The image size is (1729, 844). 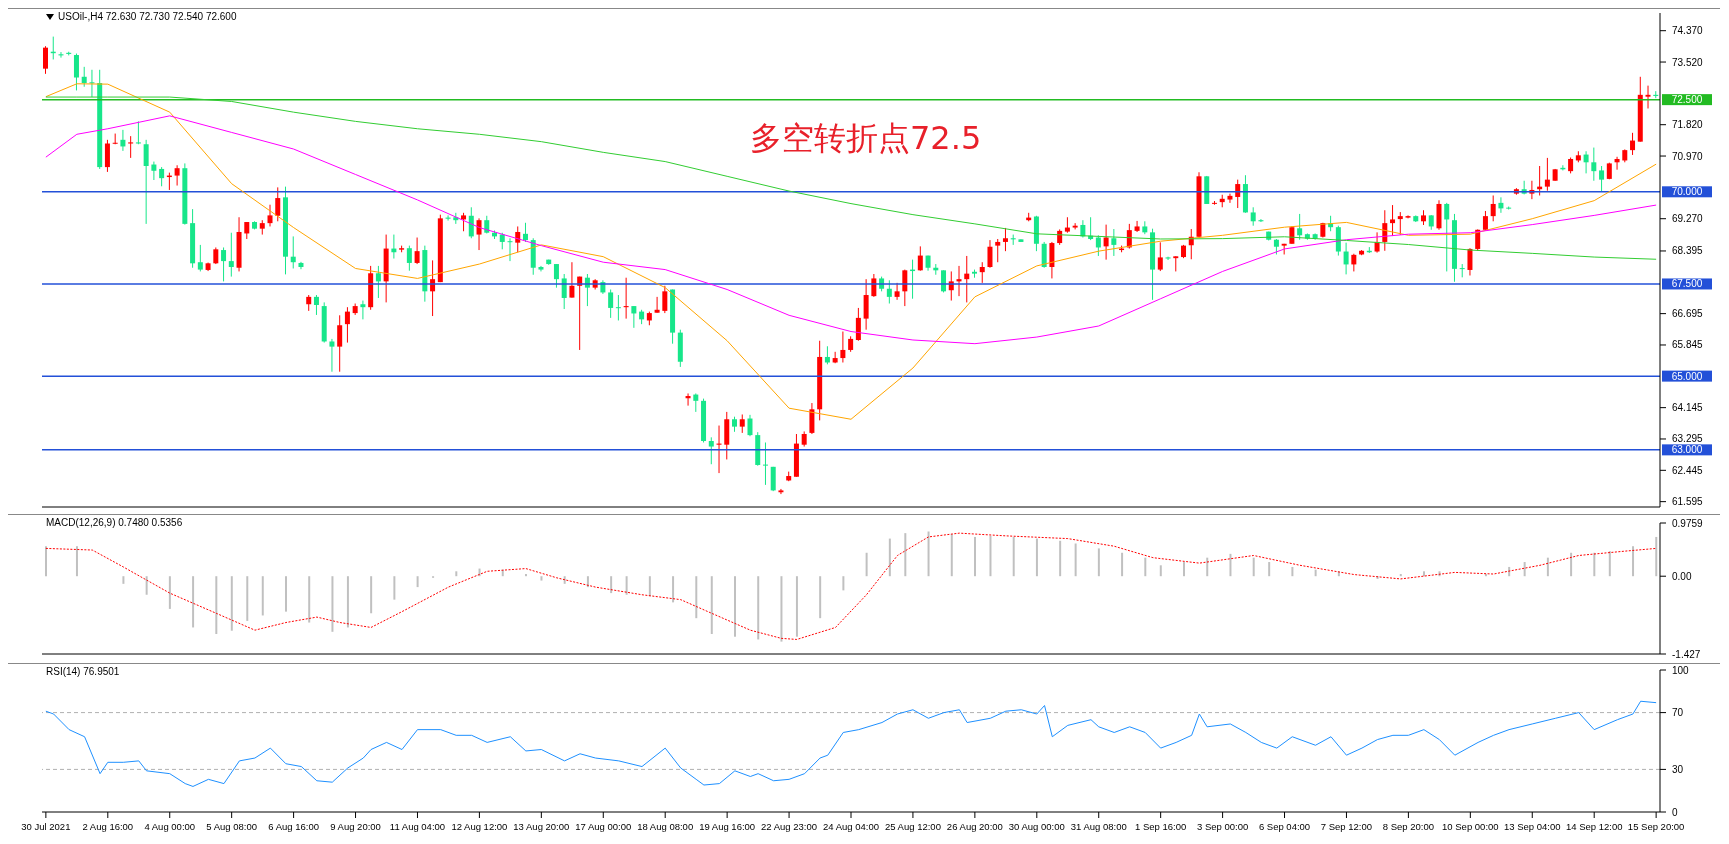 I want to click on x-tick-label: 12 Aug 12:00, so click(x=479, y=826).